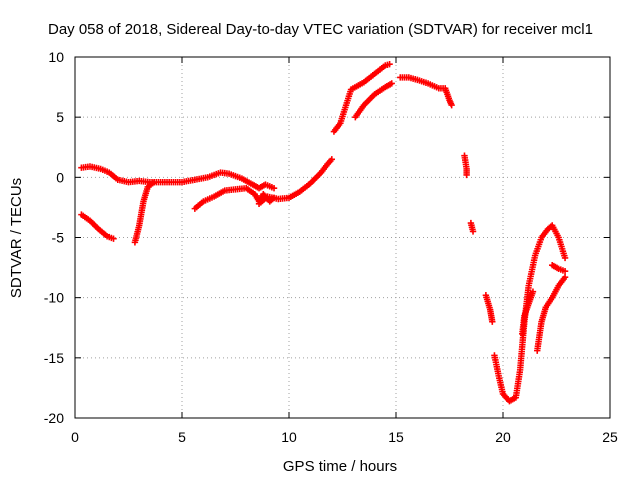  I want to click on y-axis-label: SDTVAR / TECUs, so click(16, 238).